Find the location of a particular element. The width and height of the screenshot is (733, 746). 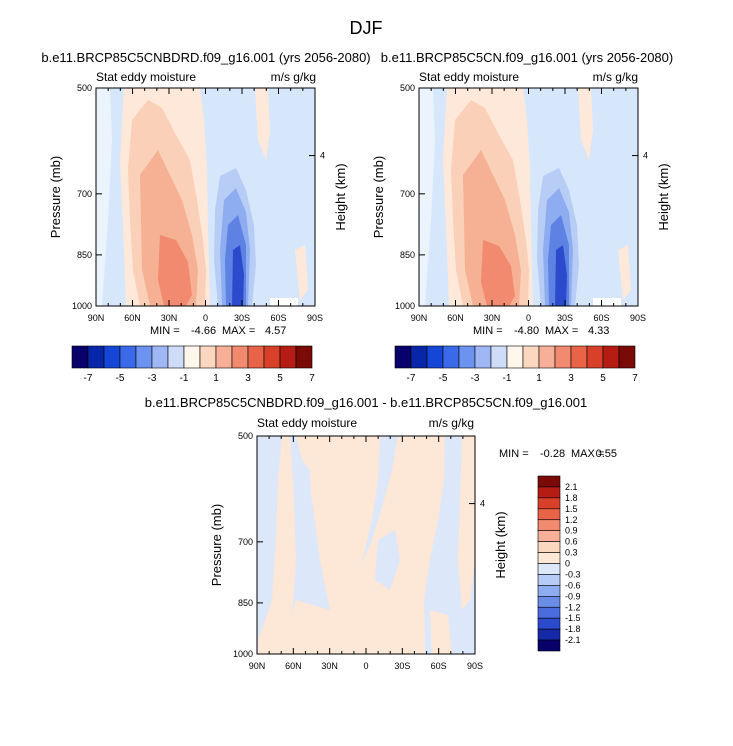

min-value: -4.80 is located at coordinates (526, 331).